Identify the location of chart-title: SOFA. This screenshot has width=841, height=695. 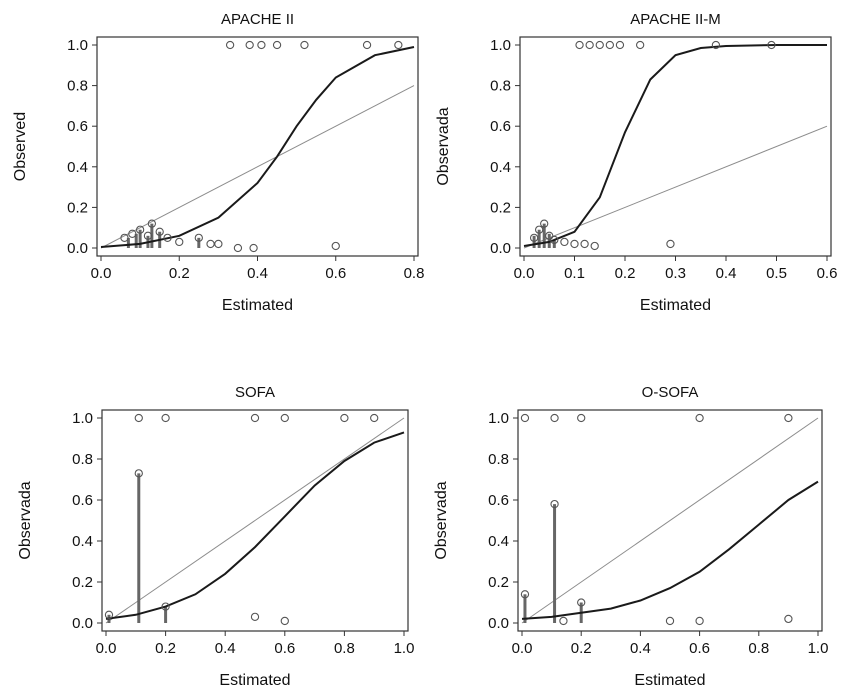
(255, 392).